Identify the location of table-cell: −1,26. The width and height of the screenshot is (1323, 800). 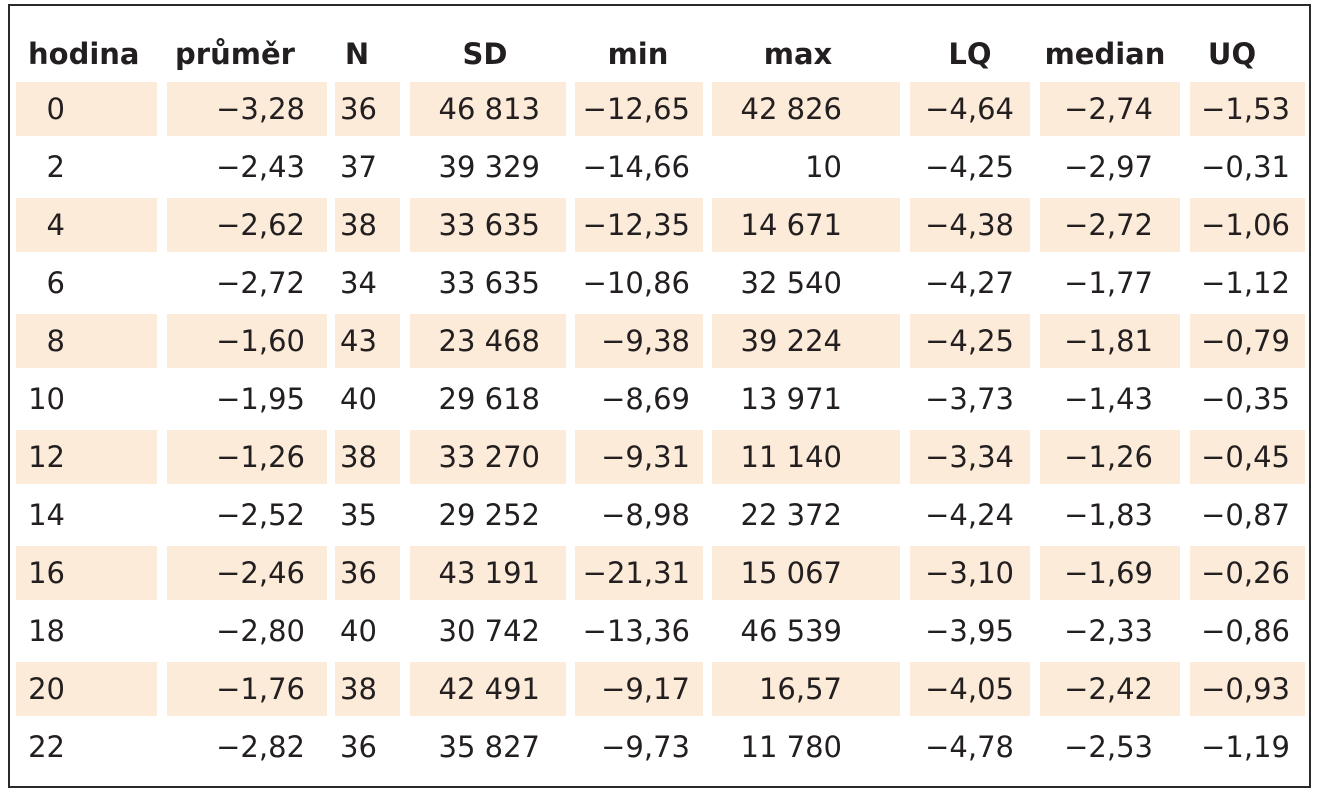
(1108, 457).